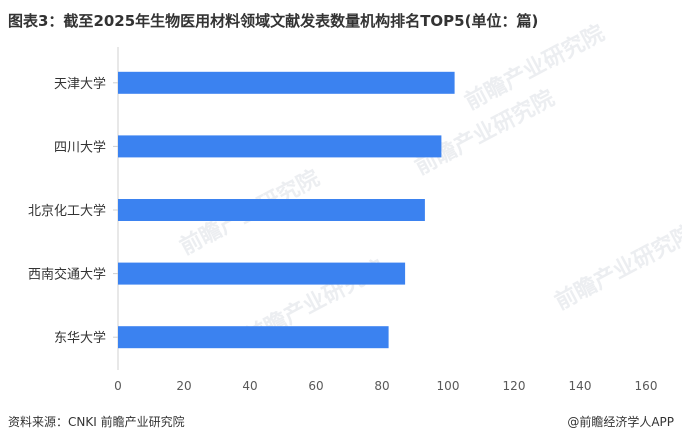  I want to click on copyright-text: @前瞻经济学人APP, so click(620, 422).